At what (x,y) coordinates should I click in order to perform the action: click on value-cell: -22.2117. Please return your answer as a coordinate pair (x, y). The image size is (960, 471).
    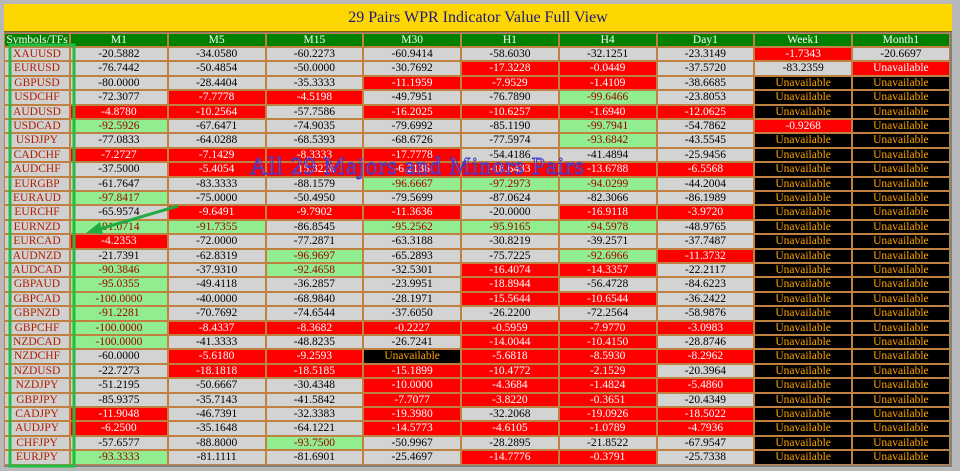
    Looking at the image, I should click on (705, 270).